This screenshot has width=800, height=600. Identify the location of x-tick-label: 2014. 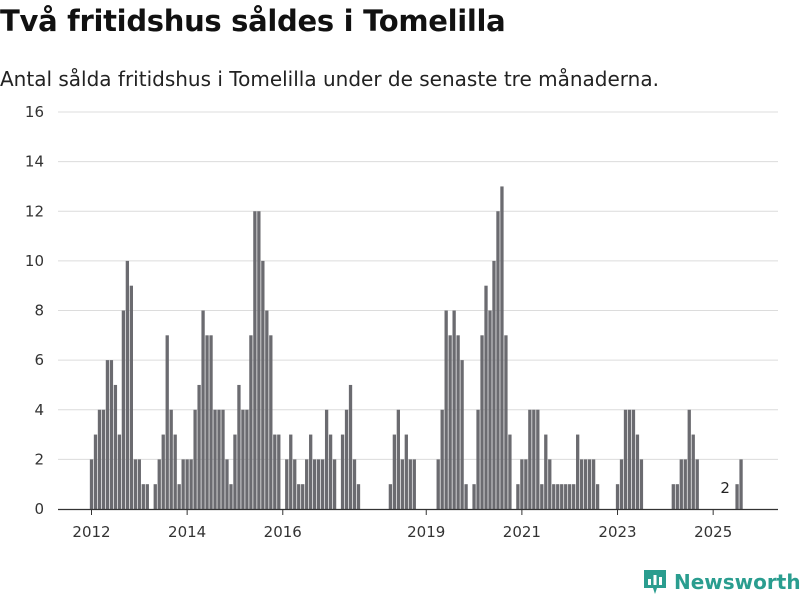
(187, 532).